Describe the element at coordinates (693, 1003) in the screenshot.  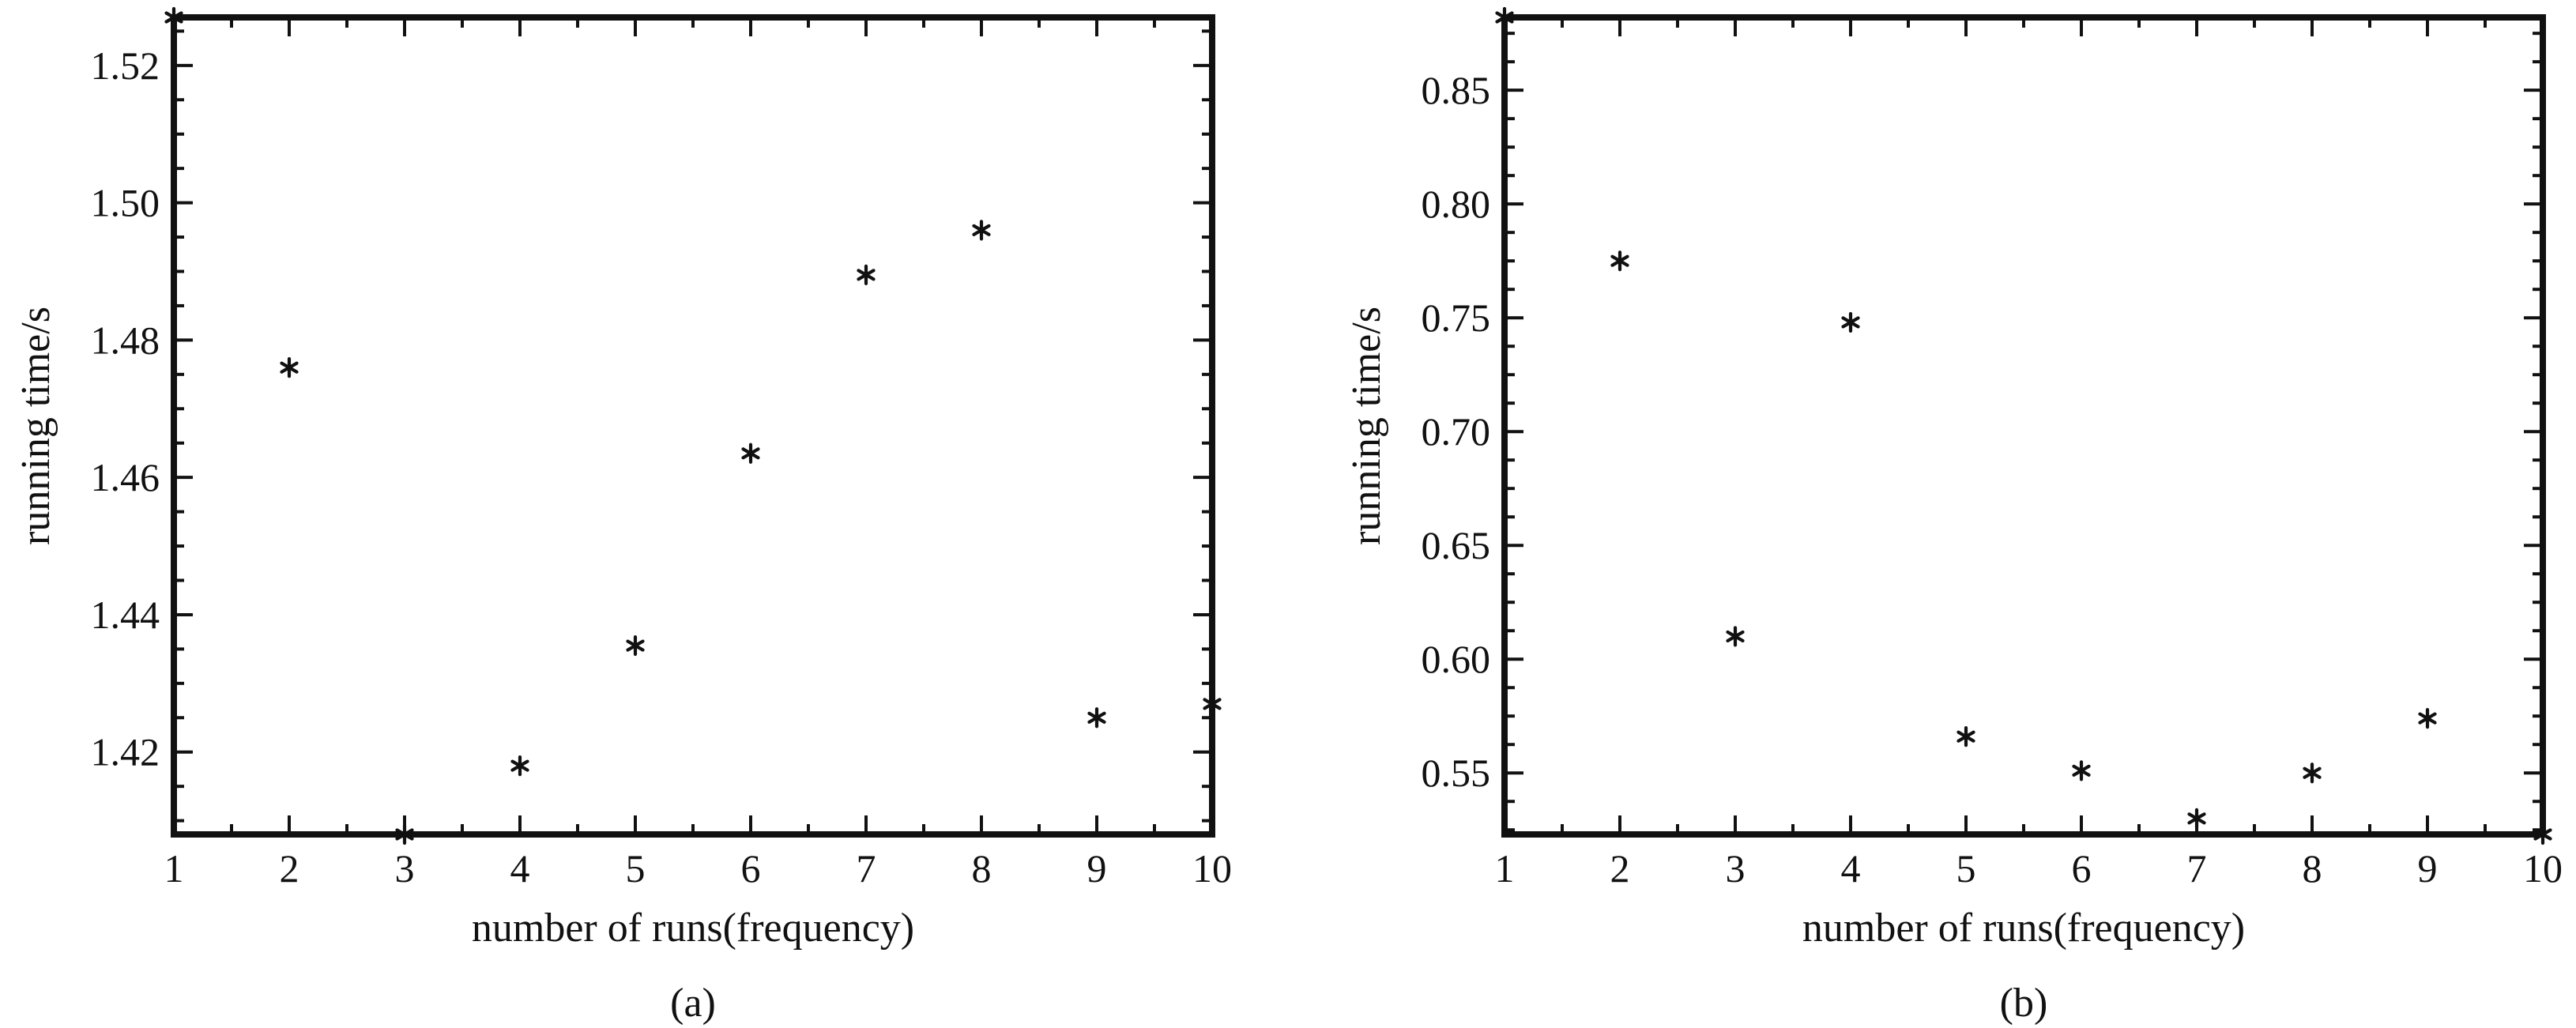
I see `panel-label: (a)` at that location.